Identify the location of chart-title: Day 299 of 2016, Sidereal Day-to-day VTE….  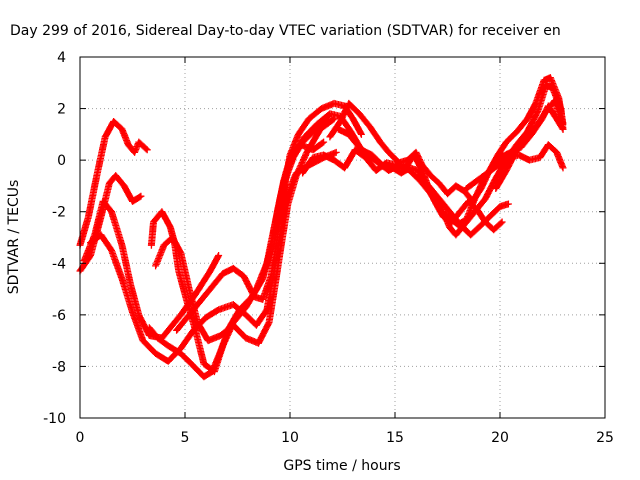
(285, 31).